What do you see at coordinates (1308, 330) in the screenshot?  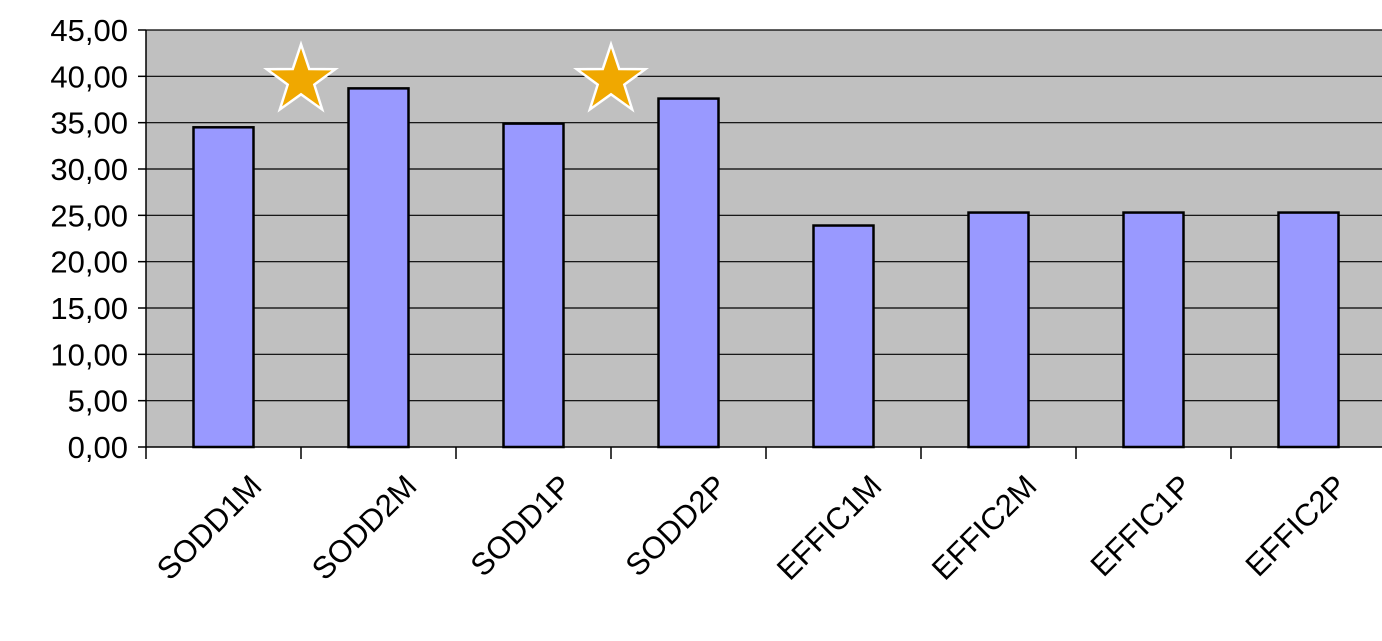 I see `bar-effic2p` at bounding box center [1308, 330].